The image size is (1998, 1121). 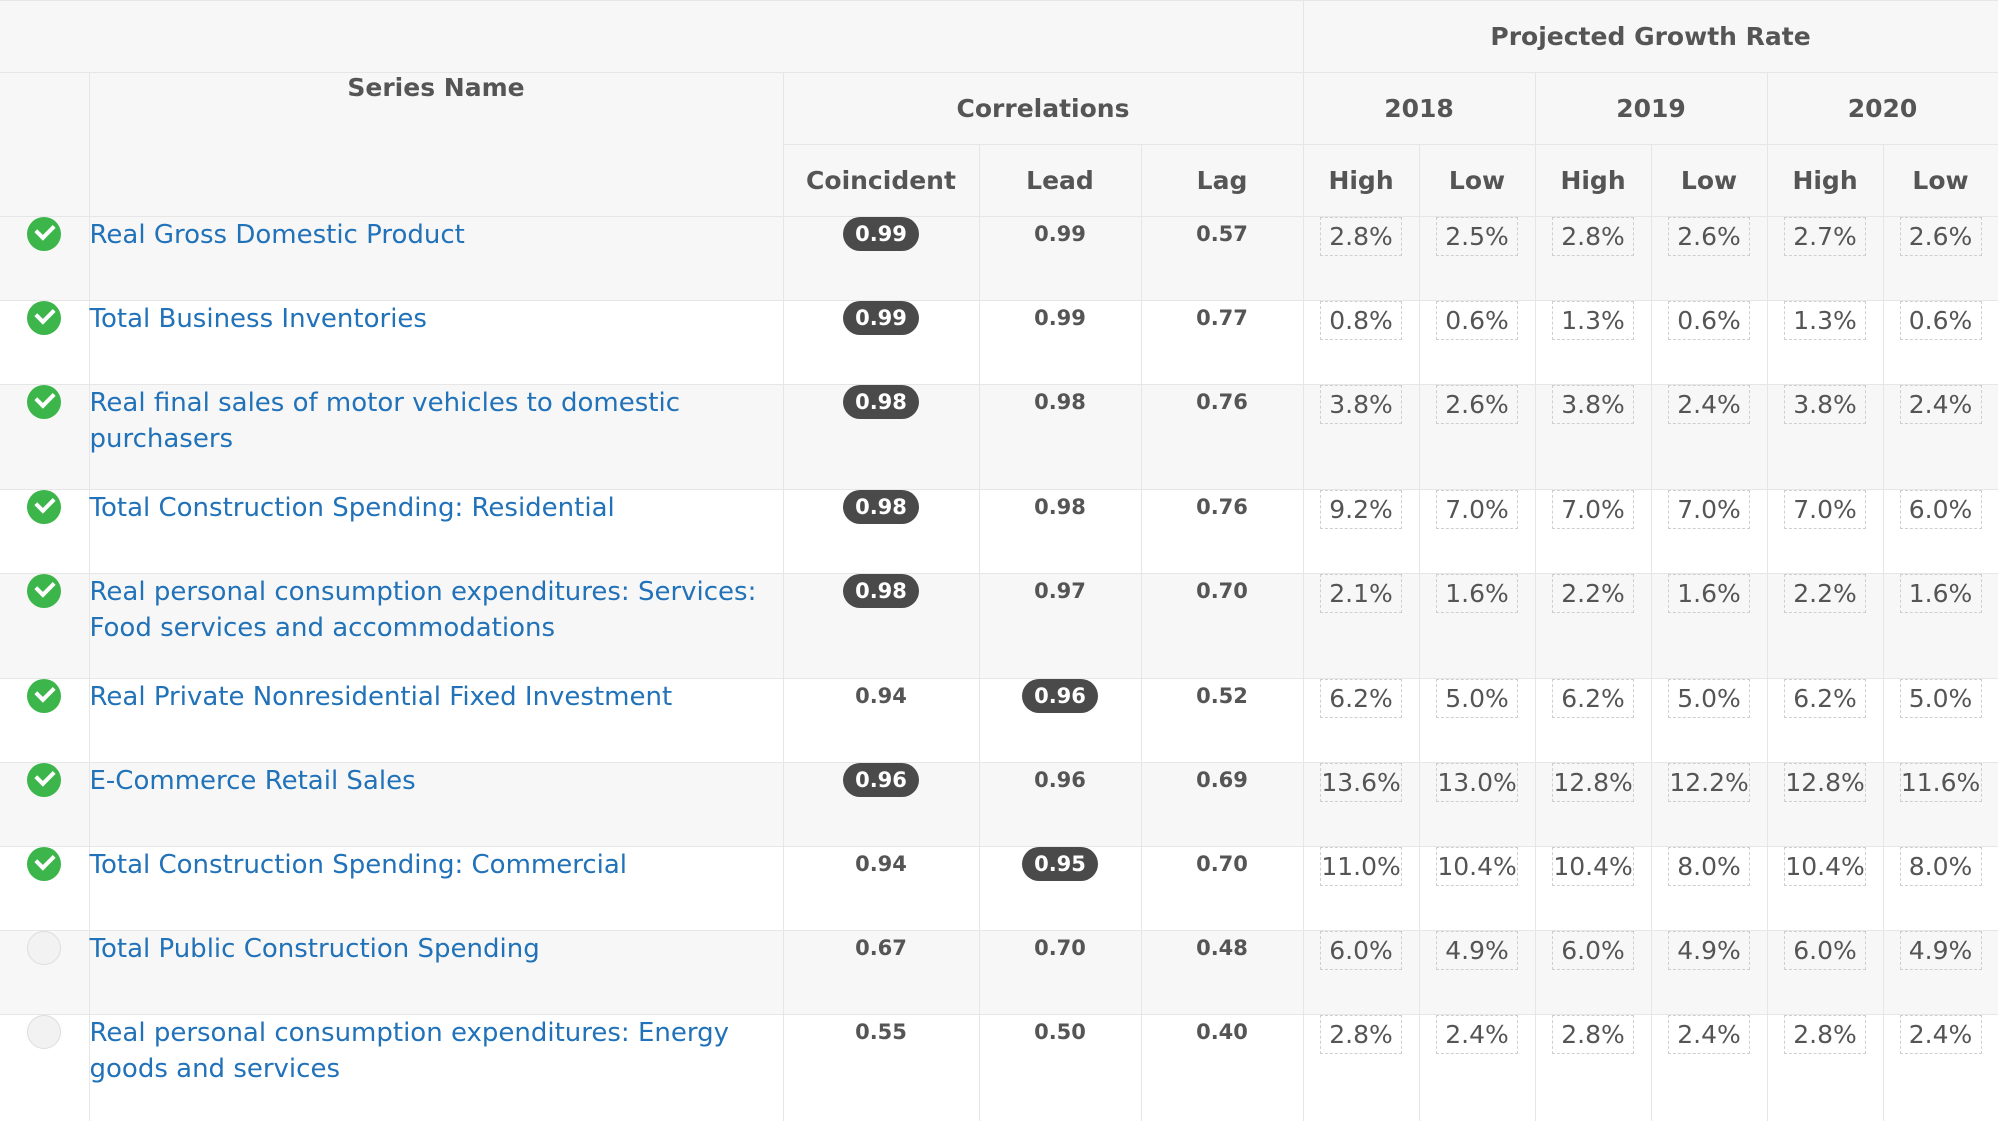 I want to click on low-2018-cell: 2.4%, so click(x=1477, y=1067).